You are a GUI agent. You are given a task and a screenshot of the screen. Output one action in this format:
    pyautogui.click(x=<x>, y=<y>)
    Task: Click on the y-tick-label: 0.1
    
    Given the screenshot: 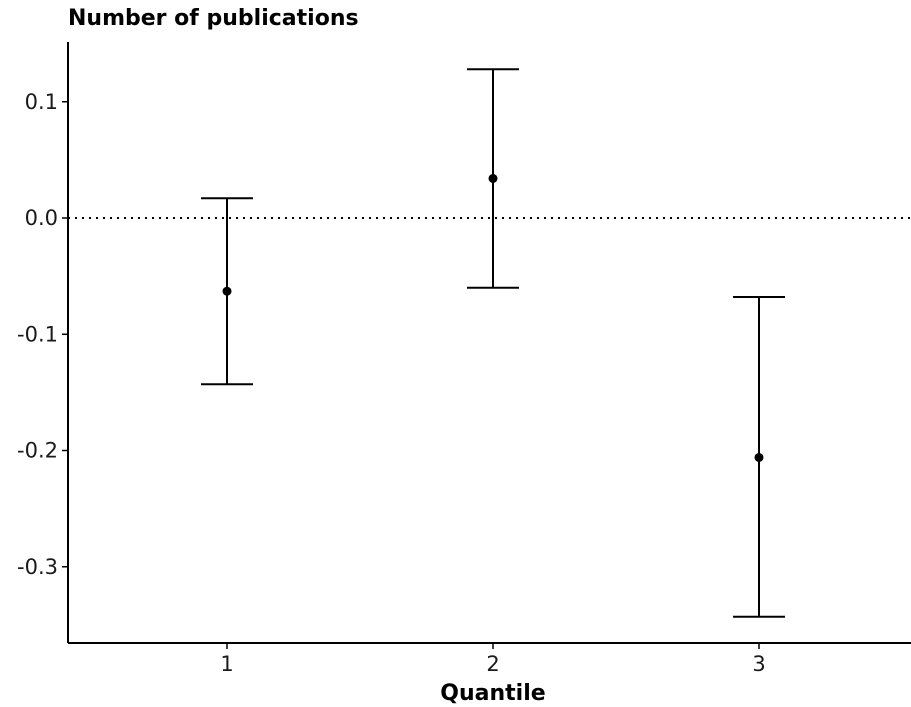 What is the action you would take?
    pyautogui.click(x=41, y=102)
    